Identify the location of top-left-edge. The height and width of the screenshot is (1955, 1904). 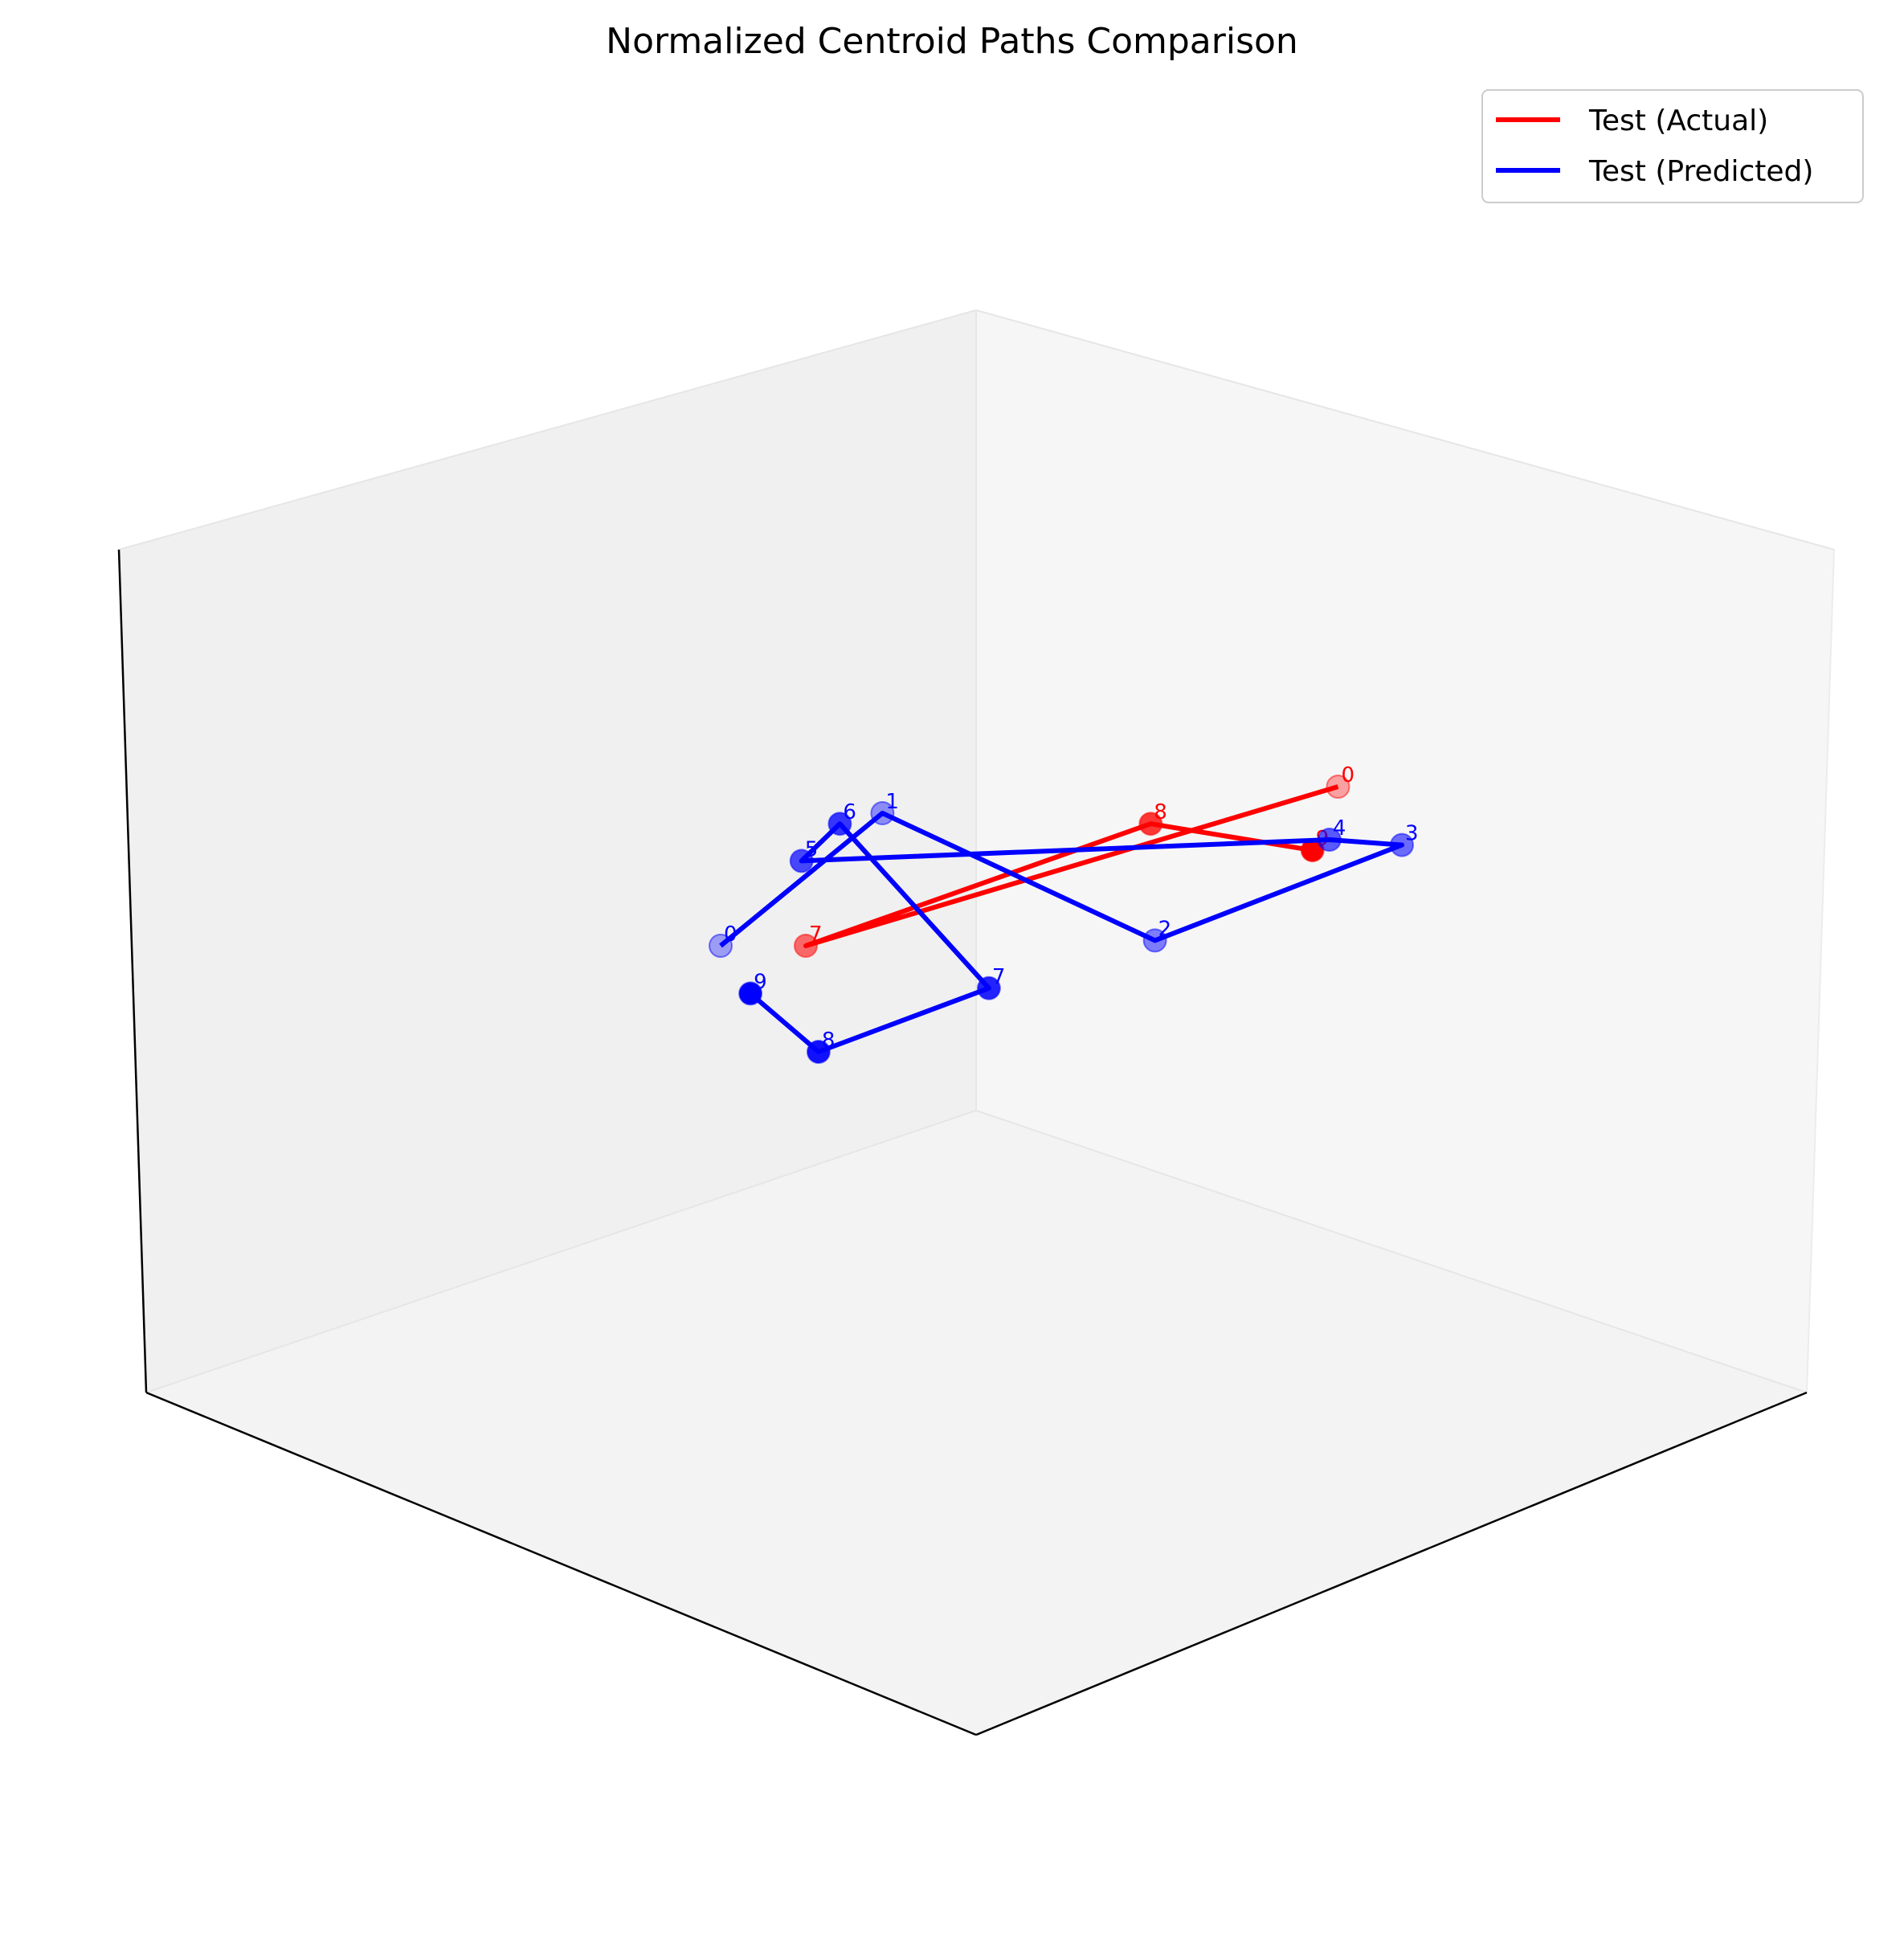
(547, 429).